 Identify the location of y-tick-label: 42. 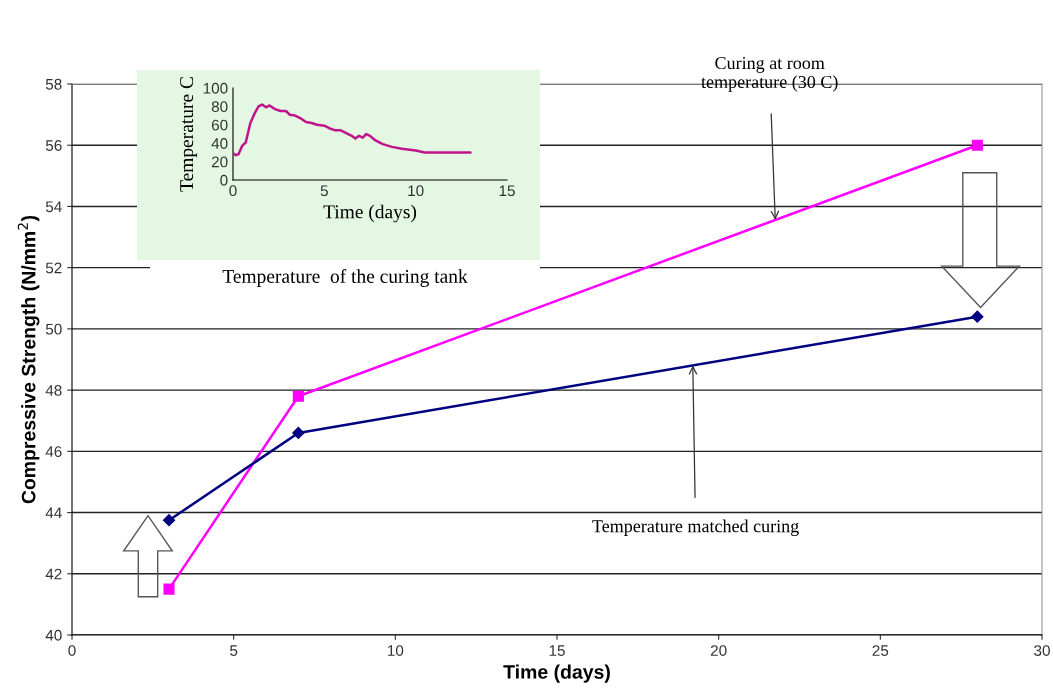
(53, 574).